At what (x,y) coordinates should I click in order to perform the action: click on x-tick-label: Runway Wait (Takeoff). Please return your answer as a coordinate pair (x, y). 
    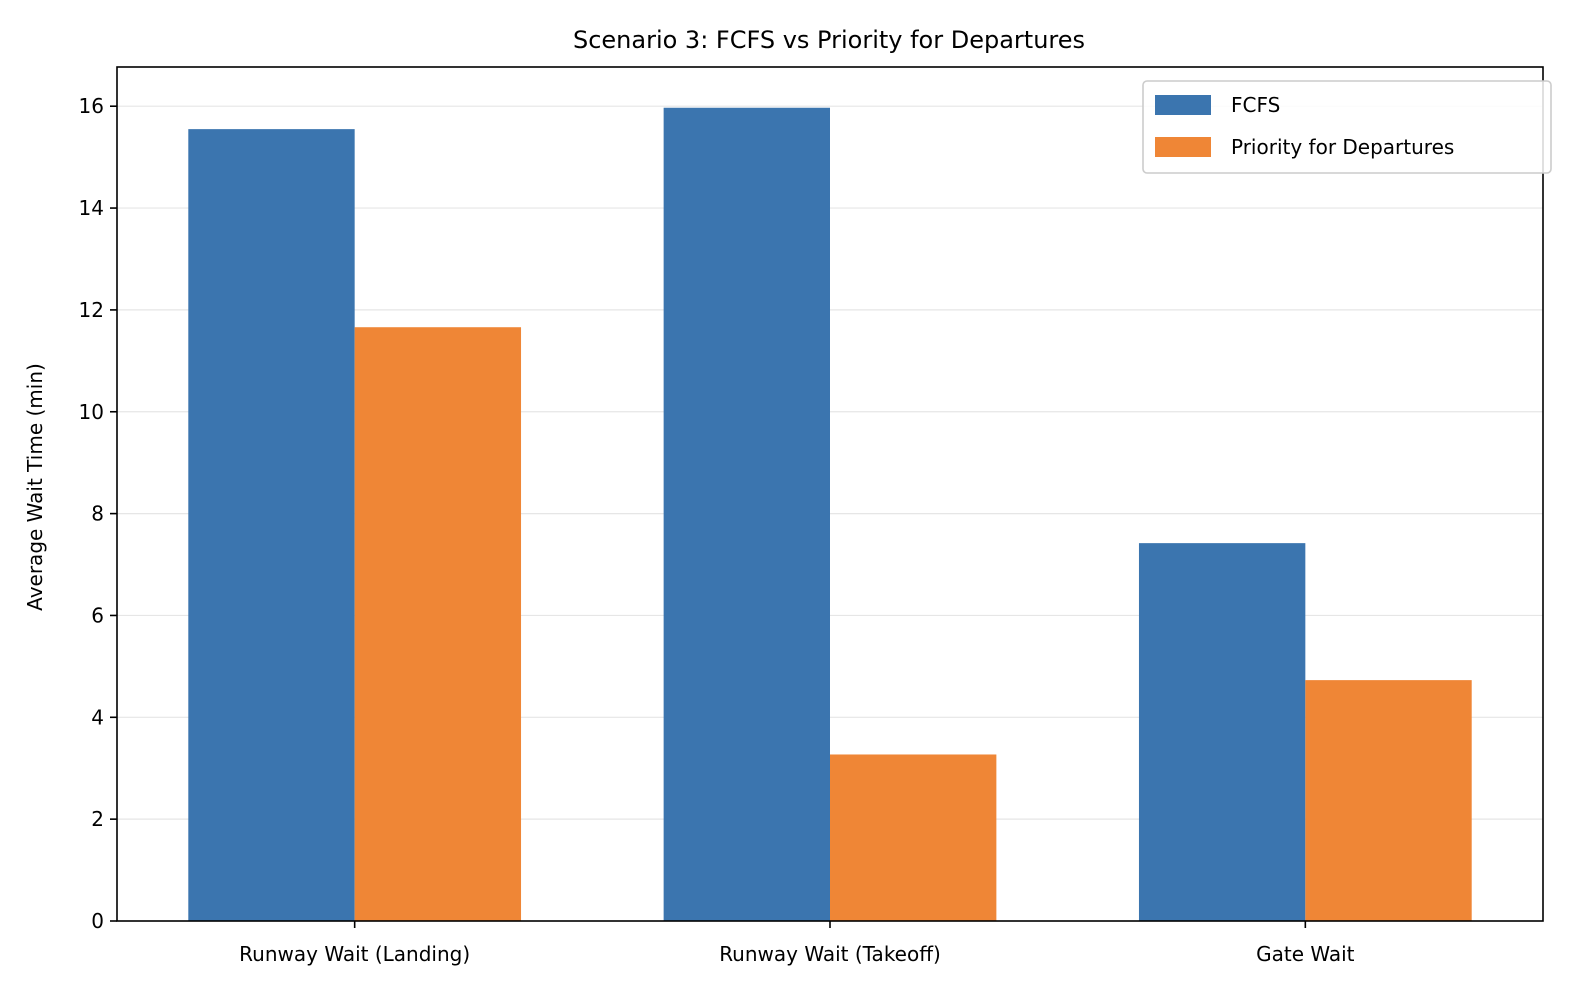
    Looking at the image, I should click on (830, 954).